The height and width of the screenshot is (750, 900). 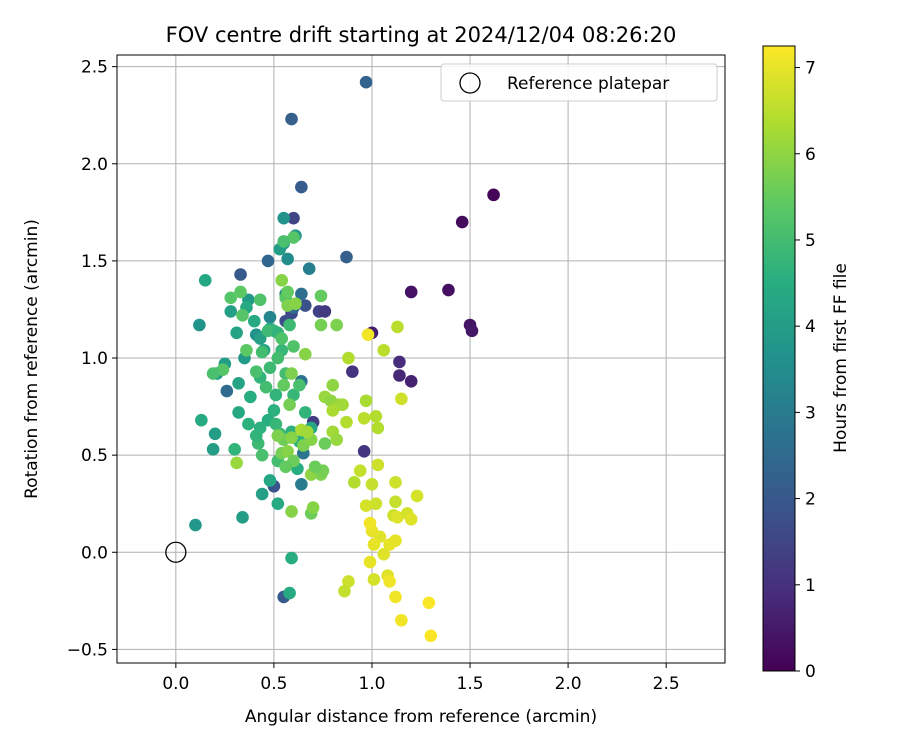 What do you see at coordinates (666, 684) in the screenshot?
I see `x-tick-label: 2.5` at bounding box center [666, 684].